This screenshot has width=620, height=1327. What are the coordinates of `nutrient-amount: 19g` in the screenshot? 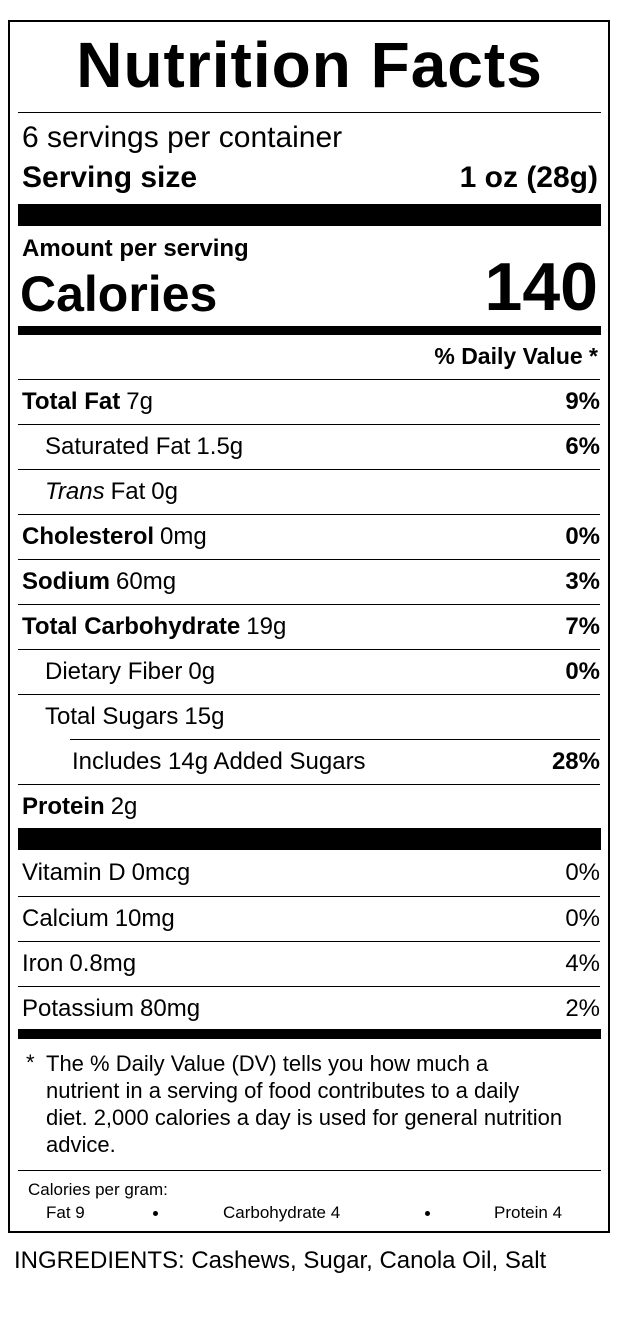 It's located at (266, 626).